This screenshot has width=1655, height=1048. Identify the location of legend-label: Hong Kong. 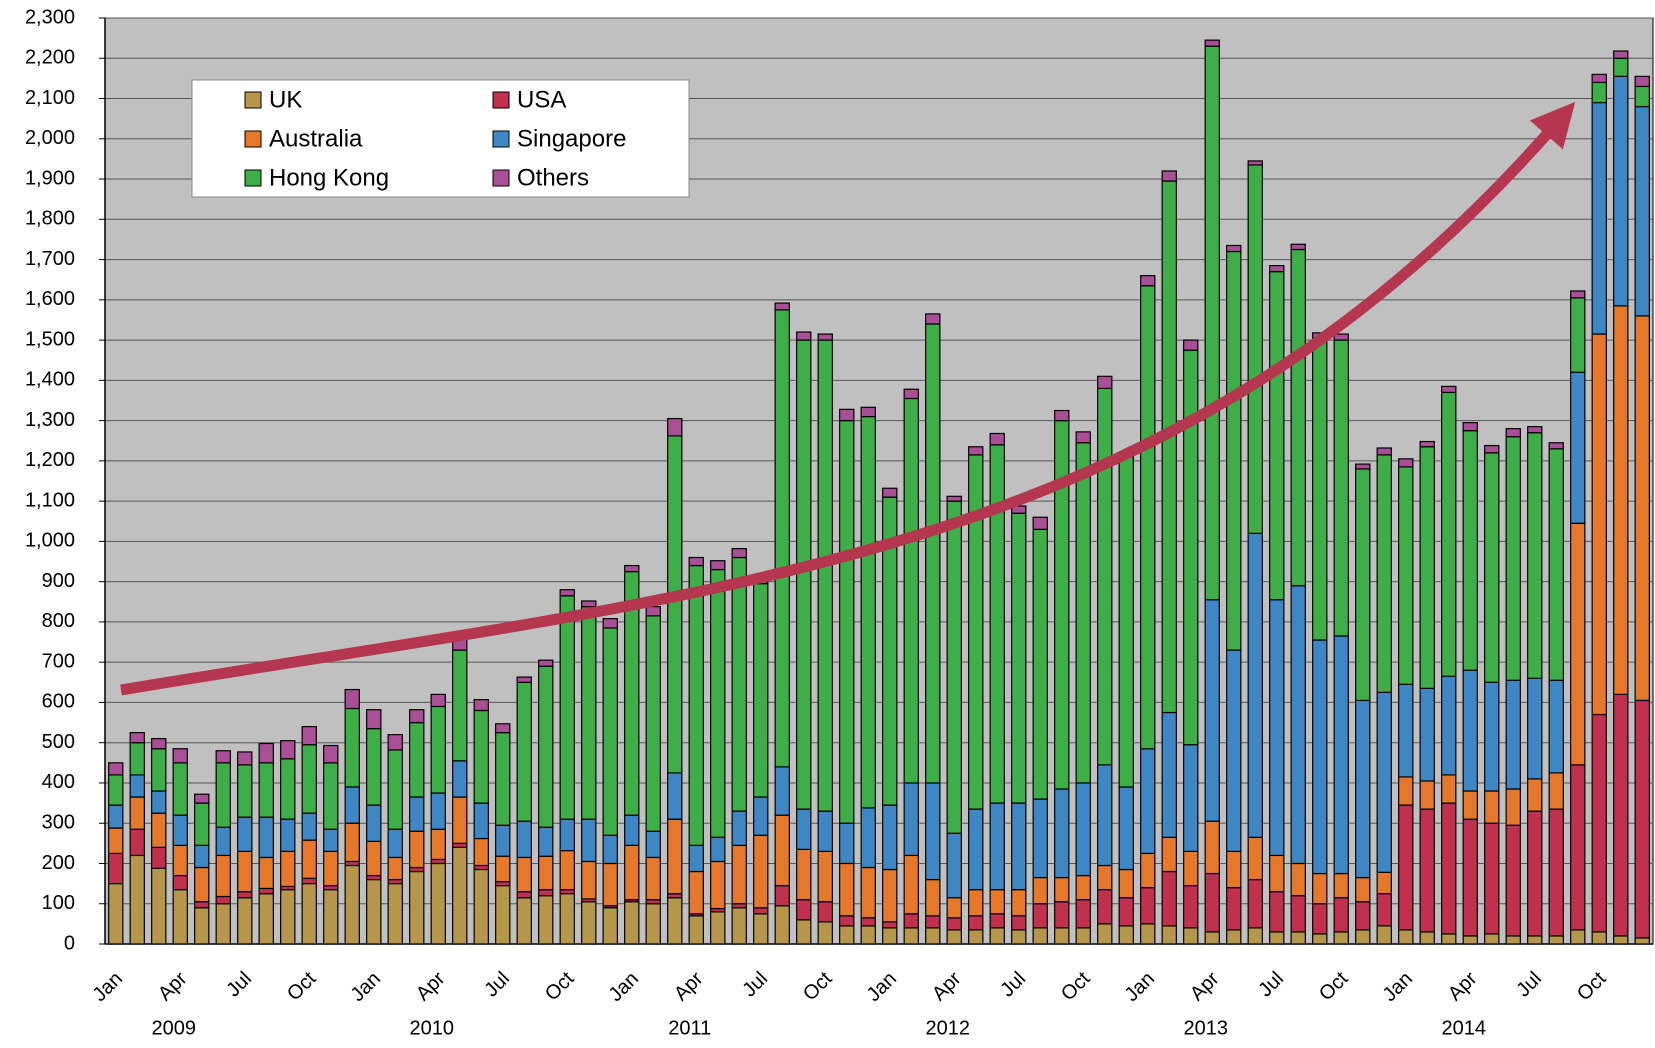
(329, 177).